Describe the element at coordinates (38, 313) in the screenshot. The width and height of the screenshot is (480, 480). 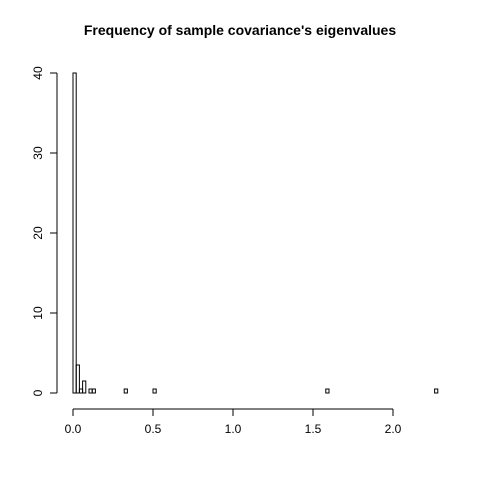
I see `y-tick-label: 10` at that location.